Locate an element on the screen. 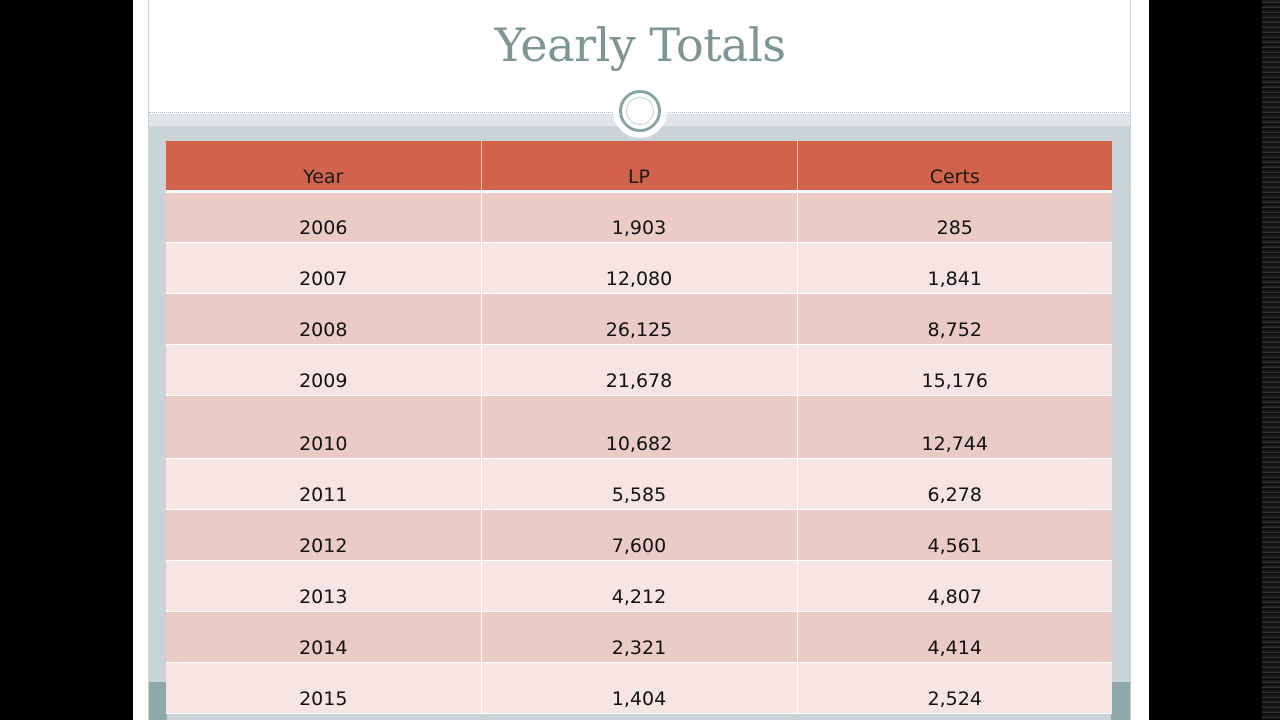  cell-year: 2008 is located at coordinates (324, 319).